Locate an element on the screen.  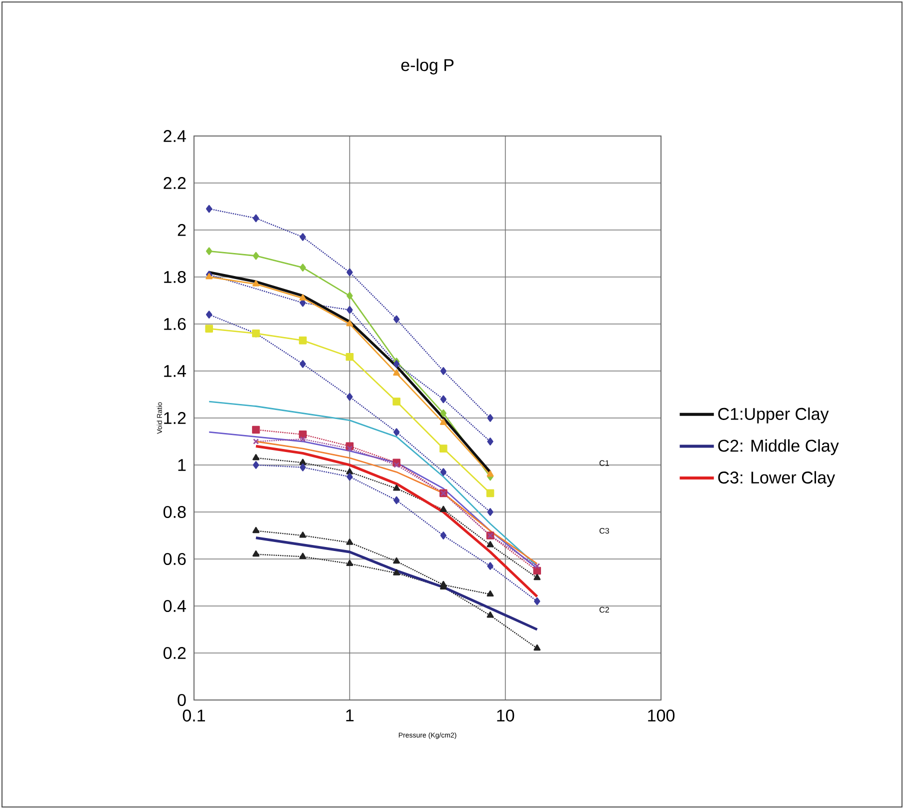
y-tick-label: 1.6 is located at coordinates (175, 324).